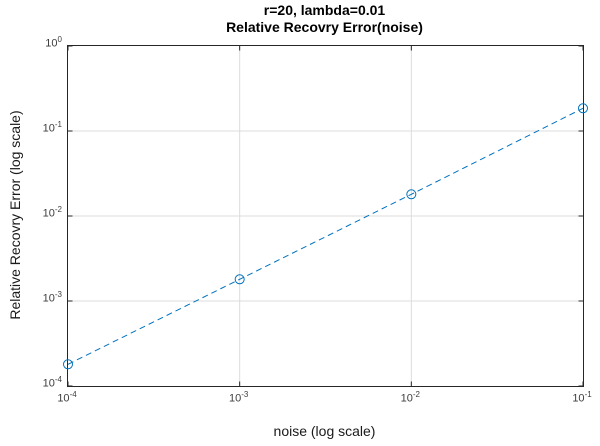 This screenshot has height=446, width=600. Describe the element at coordinates (238, 397) in the screenshot. I see `x-tick-label: 10⁻³` at that location.